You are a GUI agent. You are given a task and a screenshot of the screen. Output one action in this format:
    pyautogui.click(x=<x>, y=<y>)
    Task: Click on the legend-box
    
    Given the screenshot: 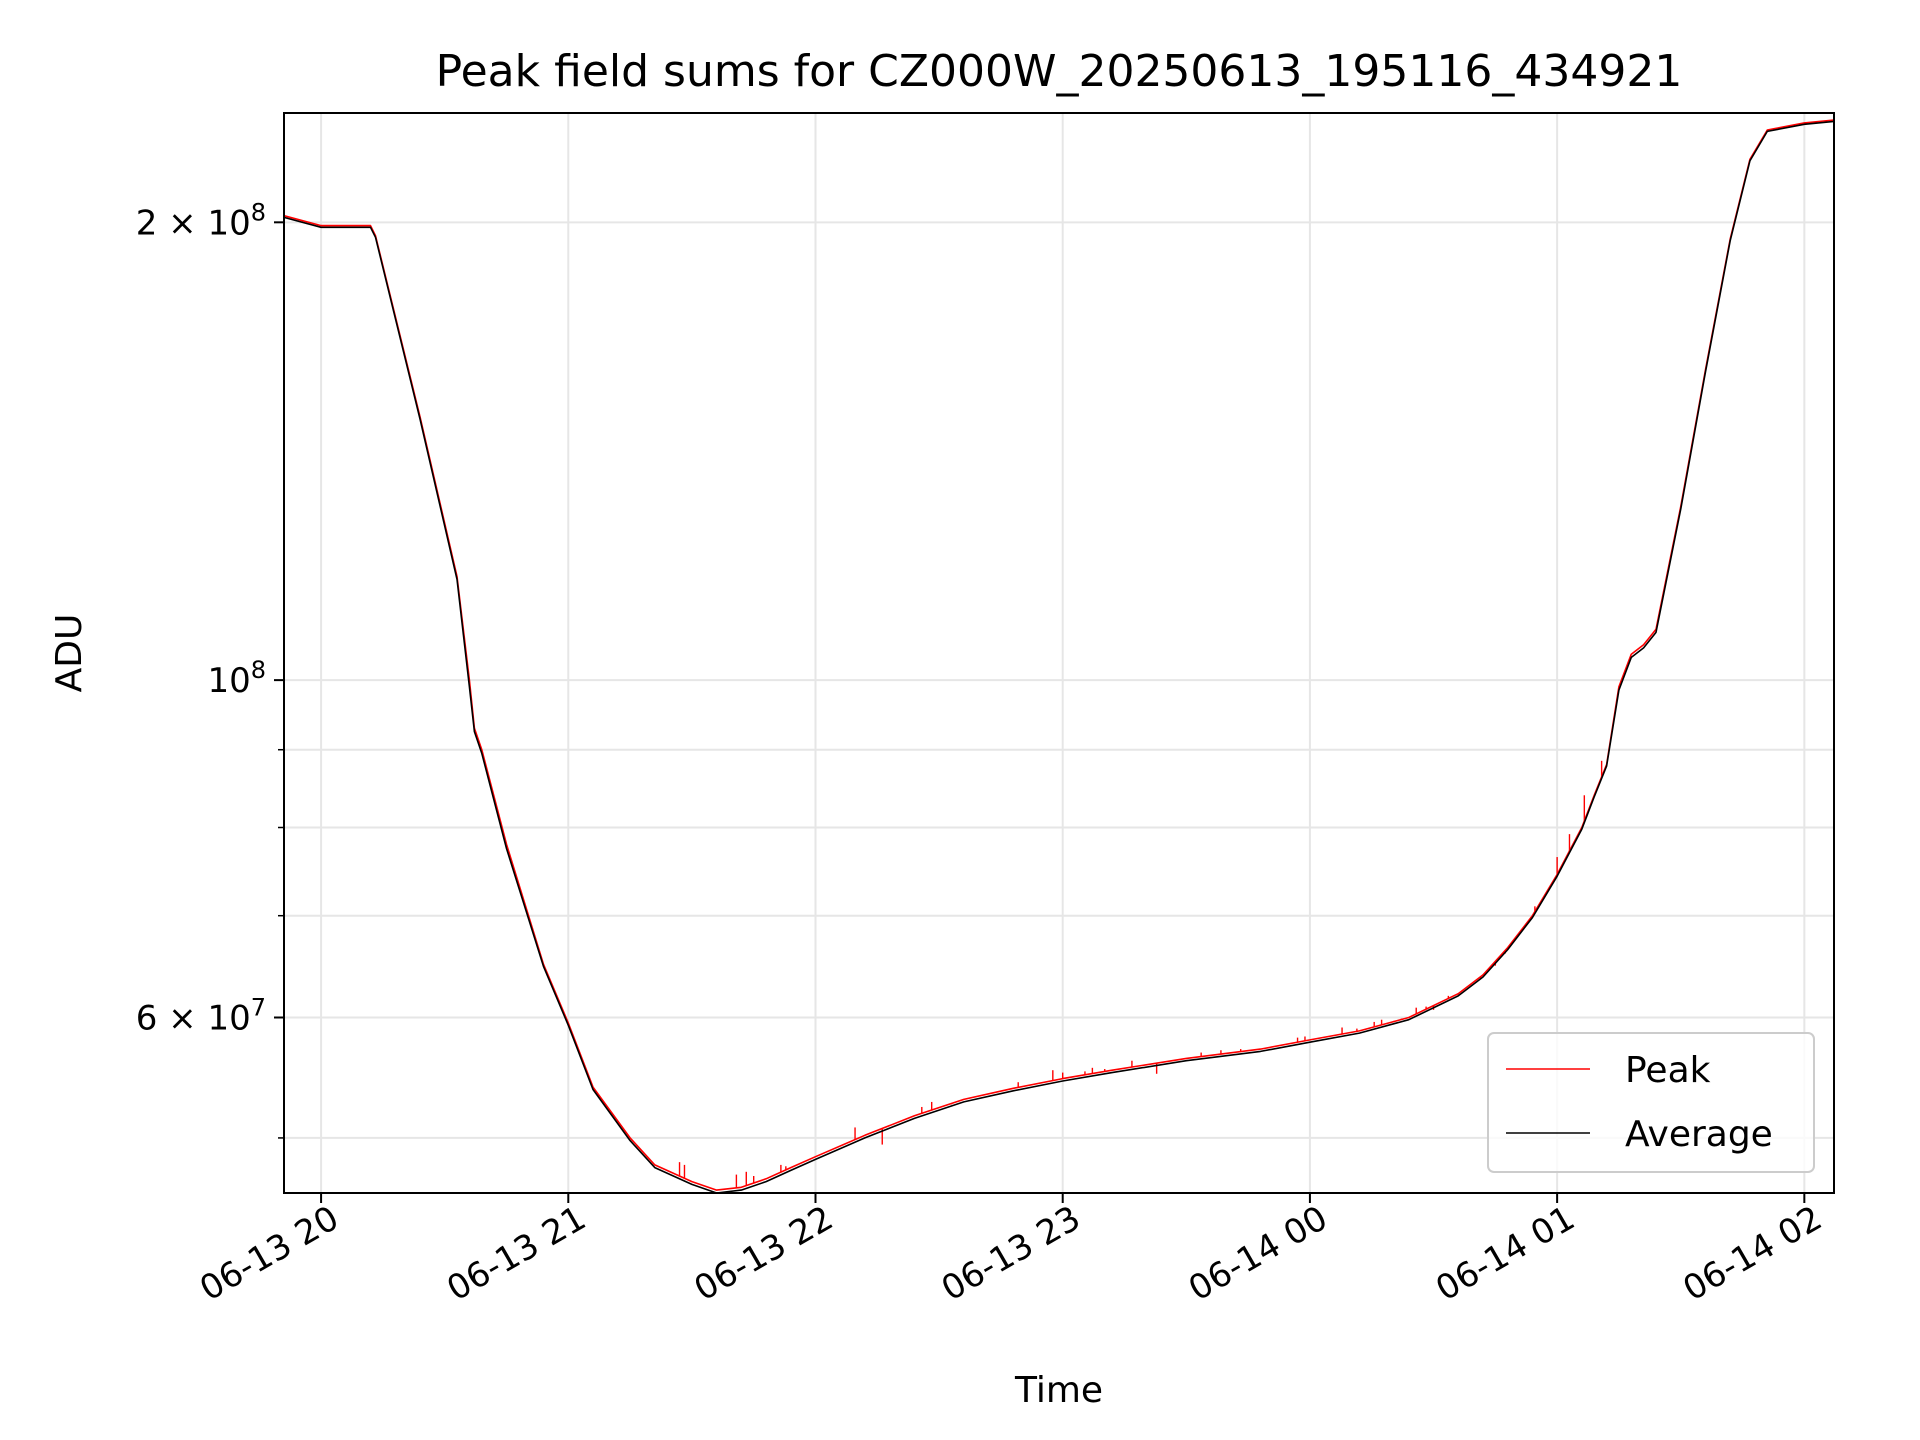 What is the action you would take?
    pyautogui.click(x=1651, y=1102)
    